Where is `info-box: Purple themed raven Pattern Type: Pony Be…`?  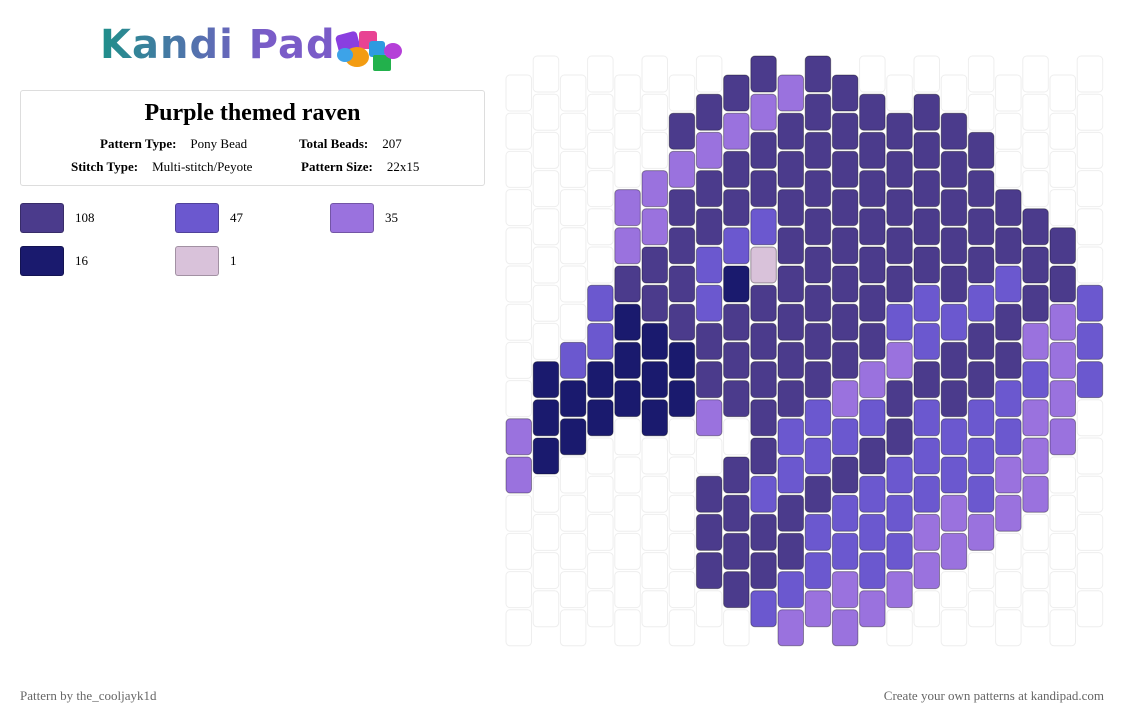
info-box: Purple themed raven Pattern Type: Pony Be… is located at coordinates (252, 138).